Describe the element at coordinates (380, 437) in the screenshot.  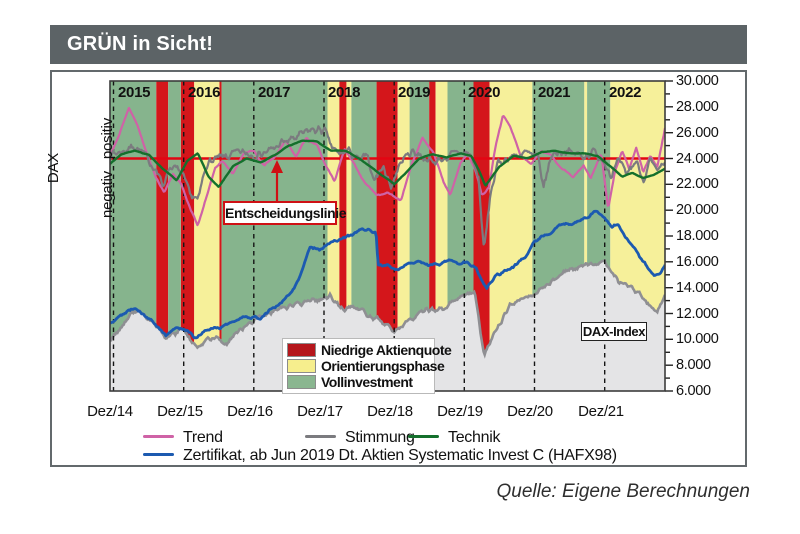
I see `legend-label: Stimmung` at that location.